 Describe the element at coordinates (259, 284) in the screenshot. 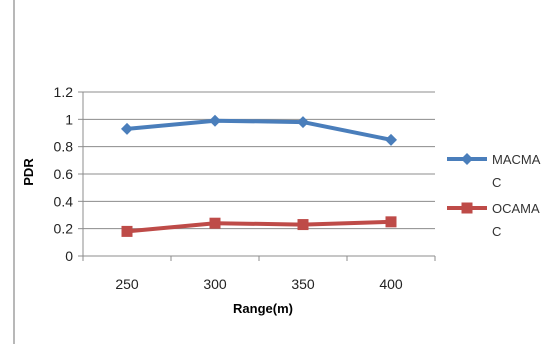

I see `x-tick-labels: 250 300 350 400` at that location.